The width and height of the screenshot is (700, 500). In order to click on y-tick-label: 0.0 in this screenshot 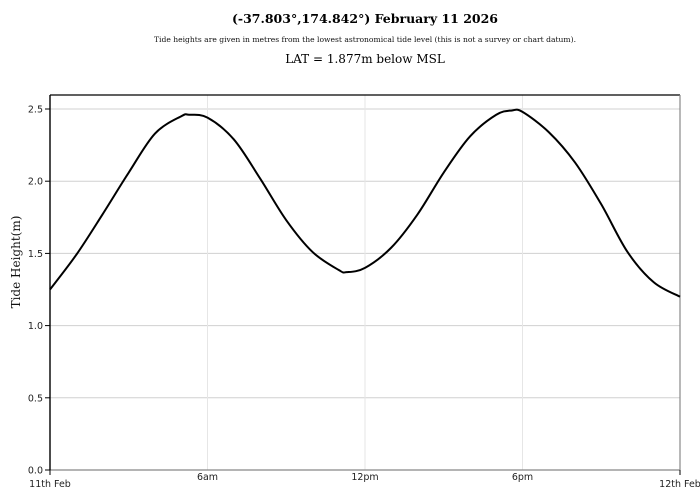, I will do `click(35, 471)`.